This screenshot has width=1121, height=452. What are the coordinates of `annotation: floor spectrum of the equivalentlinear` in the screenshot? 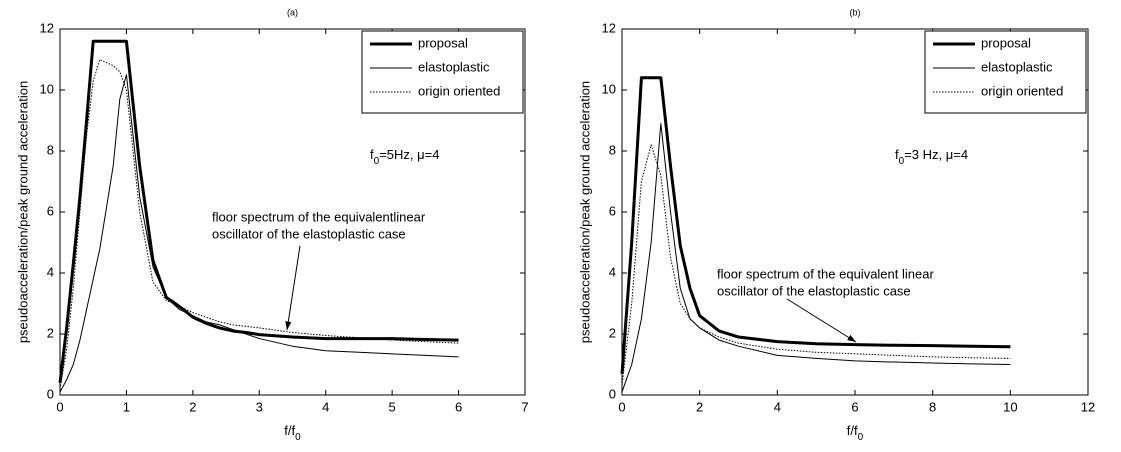 It's located at (319, 216).